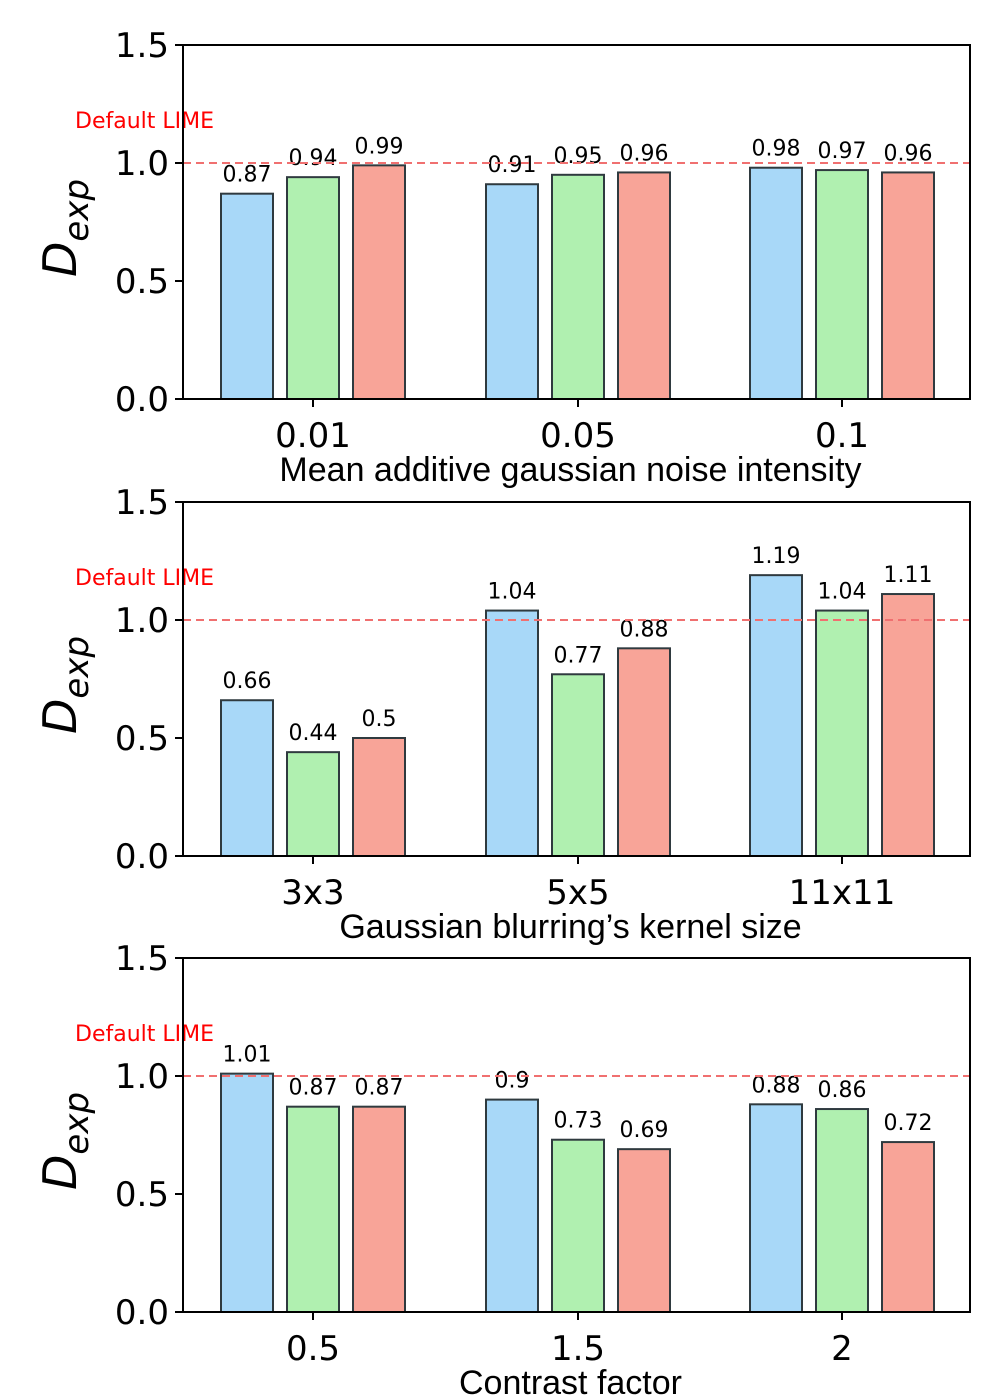  I want to click on bar-value-label: 0.72, so click(908, 1123).